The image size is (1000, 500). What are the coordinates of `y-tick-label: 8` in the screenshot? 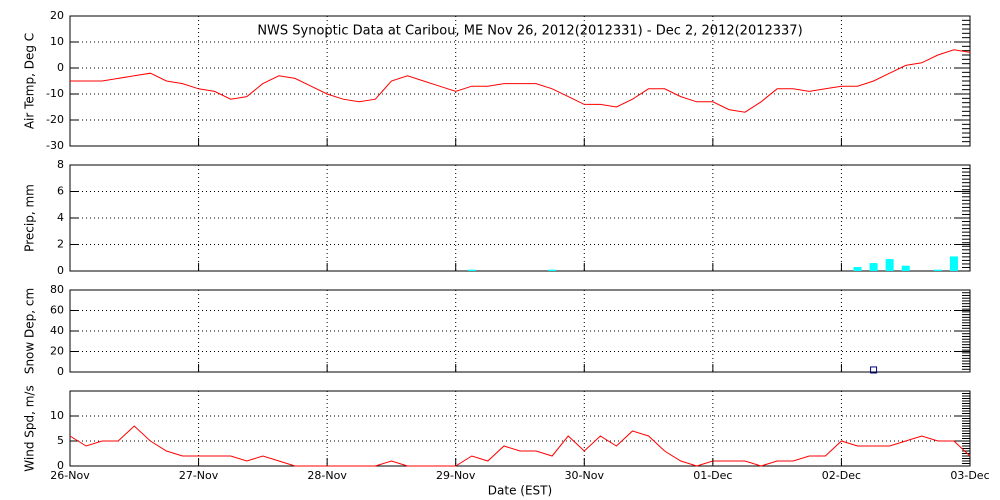 It's located at (60, 164).